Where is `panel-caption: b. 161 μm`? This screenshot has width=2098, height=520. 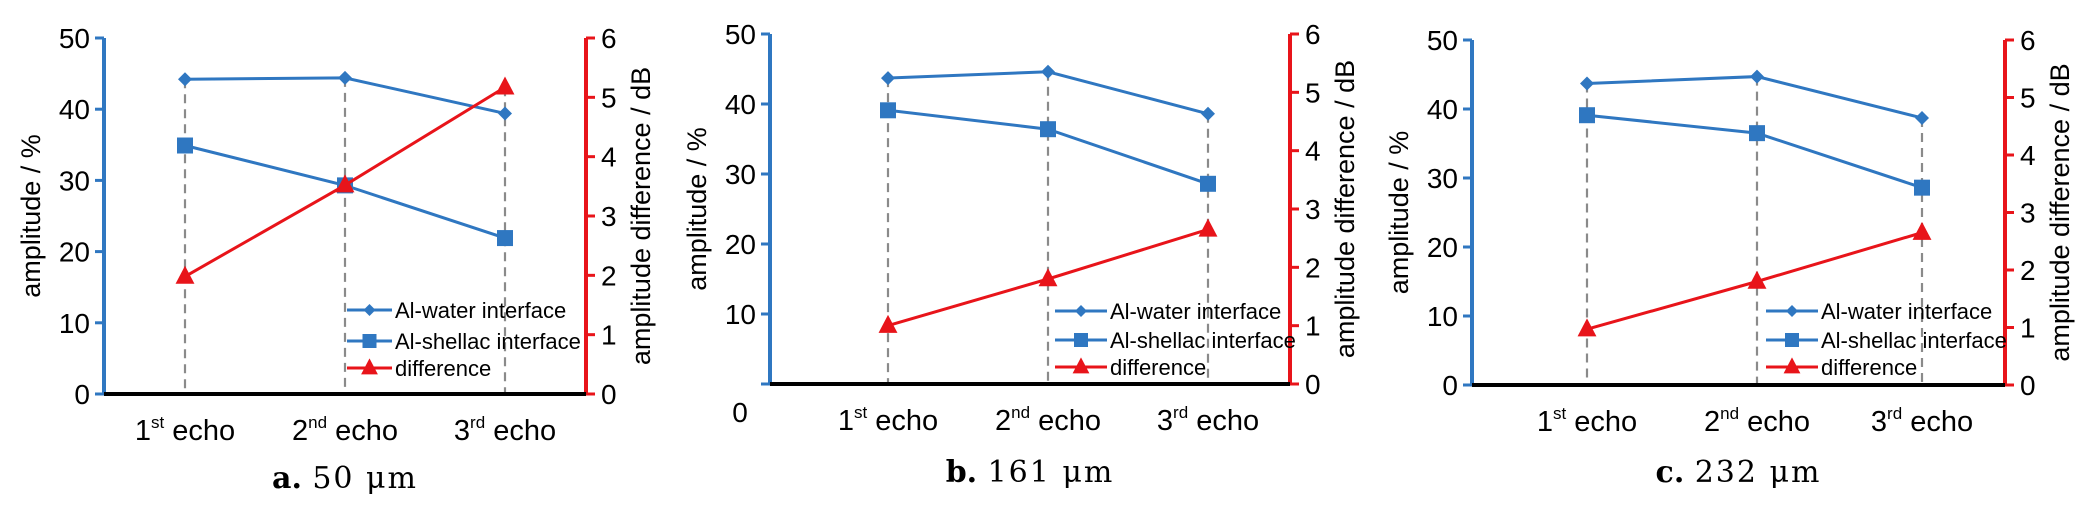 panel-caption: b. 161 μm is located at coordinates (1030, 472).